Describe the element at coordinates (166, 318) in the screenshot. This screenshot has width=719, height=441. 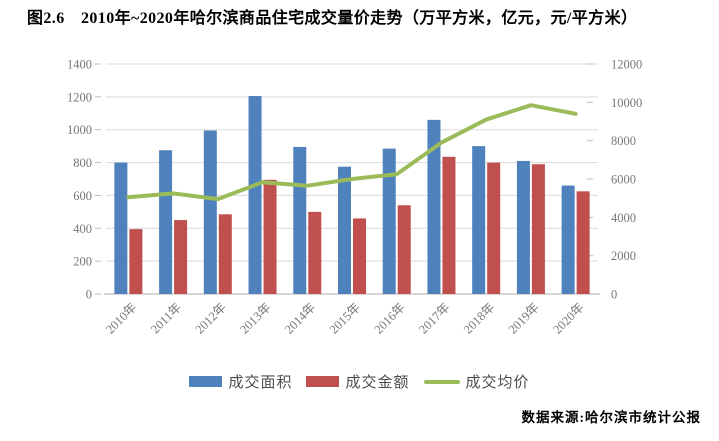
I see `x-axis-category-label: 2011年` at that location.